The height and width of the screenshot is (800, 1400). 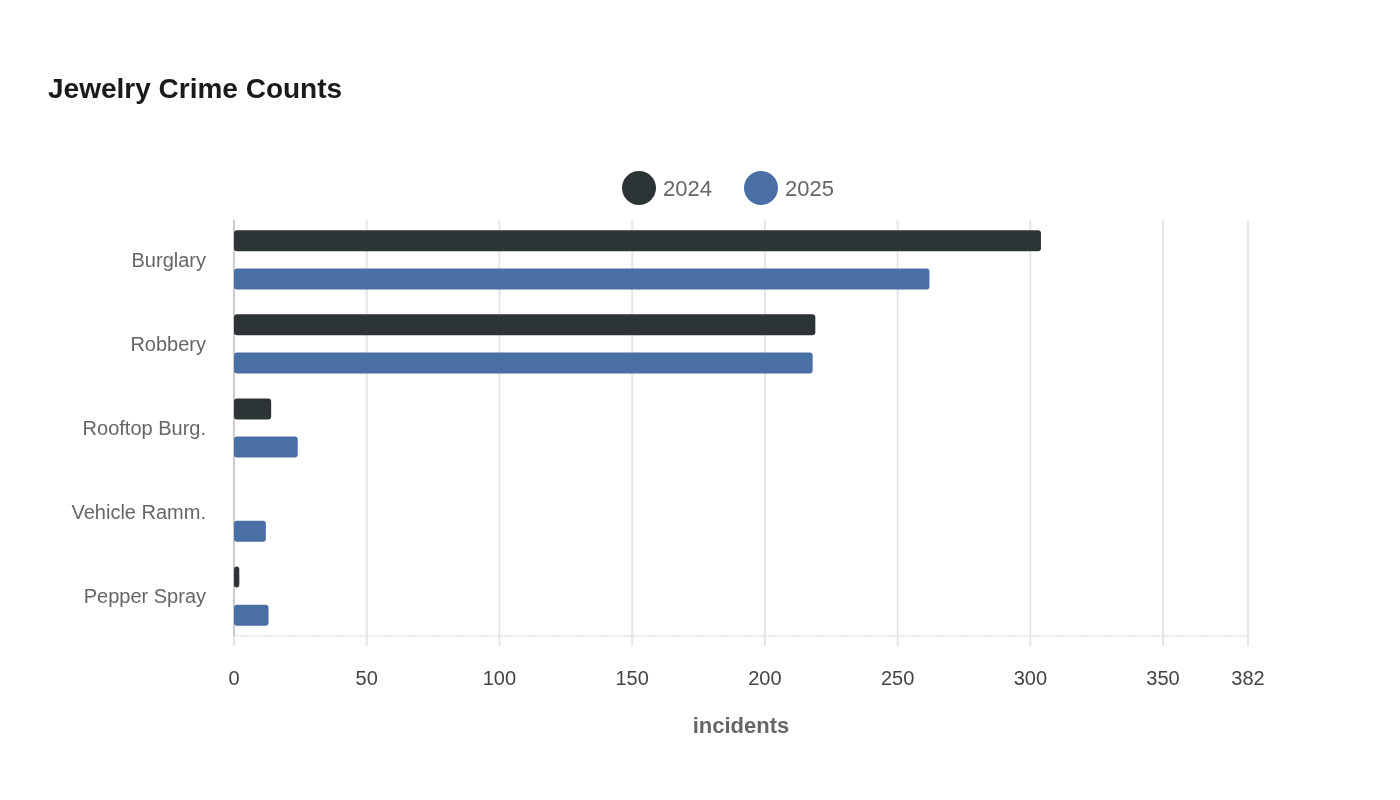 What do you see at coordinates (741, 725) in the screenshot?
I see `x-axis-title: incidents` at bounding box center [741, 725].